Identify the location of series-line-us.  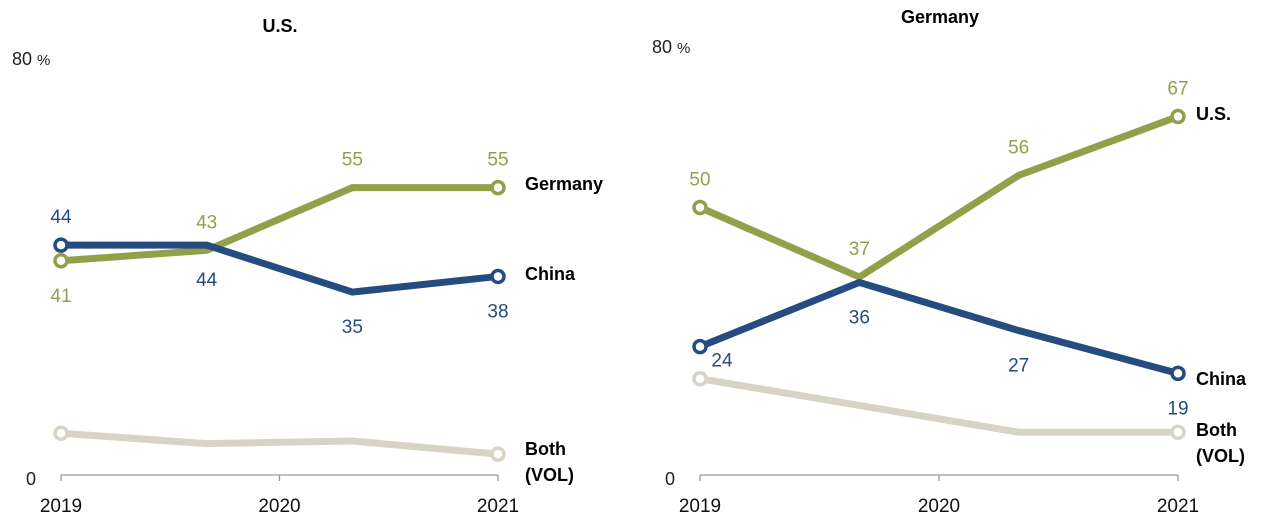
(939, 197).